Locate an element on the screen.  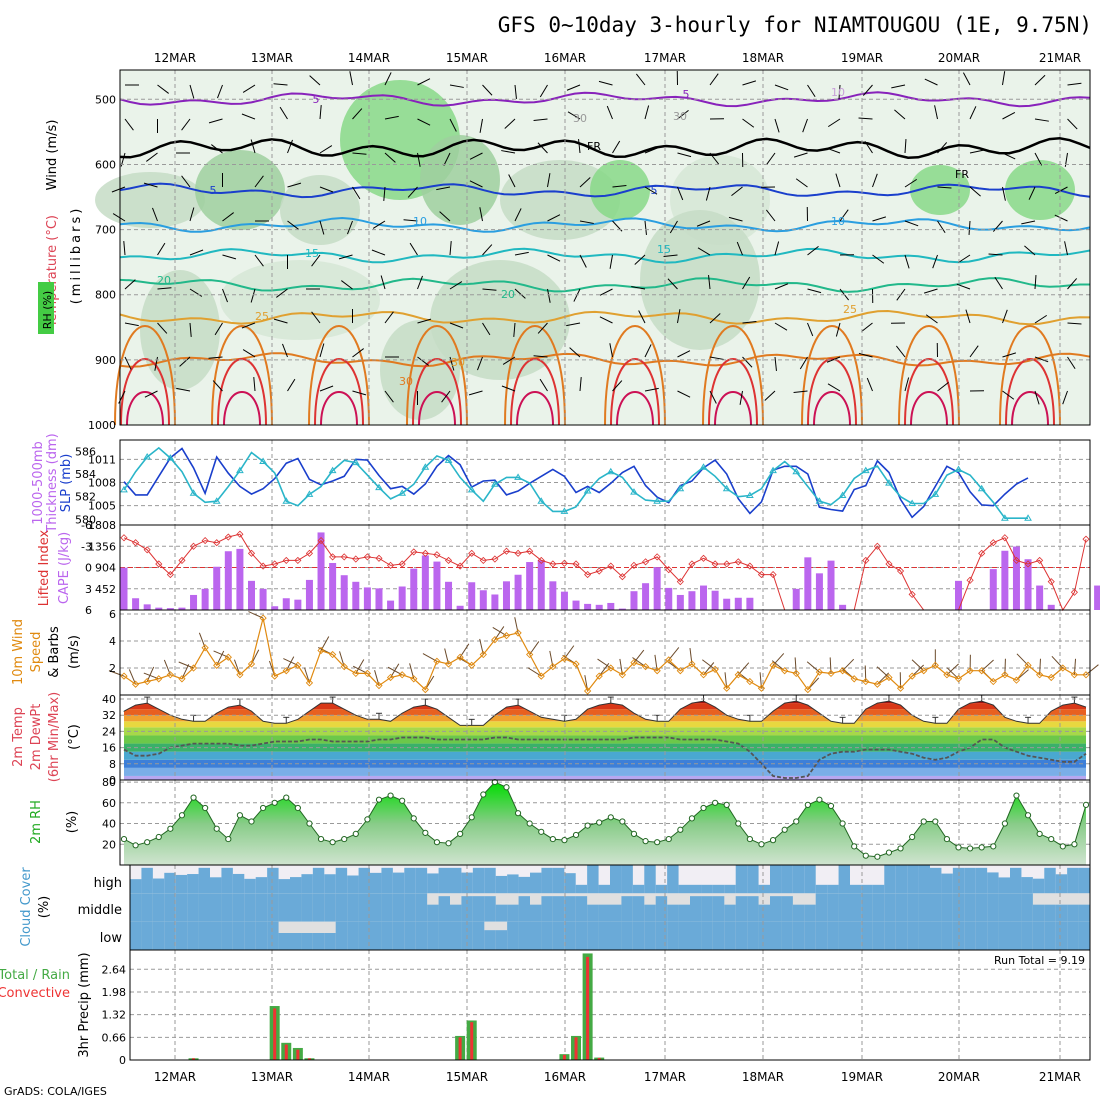
thickness-tick-580: 580 is located at coordinates (85, 519).